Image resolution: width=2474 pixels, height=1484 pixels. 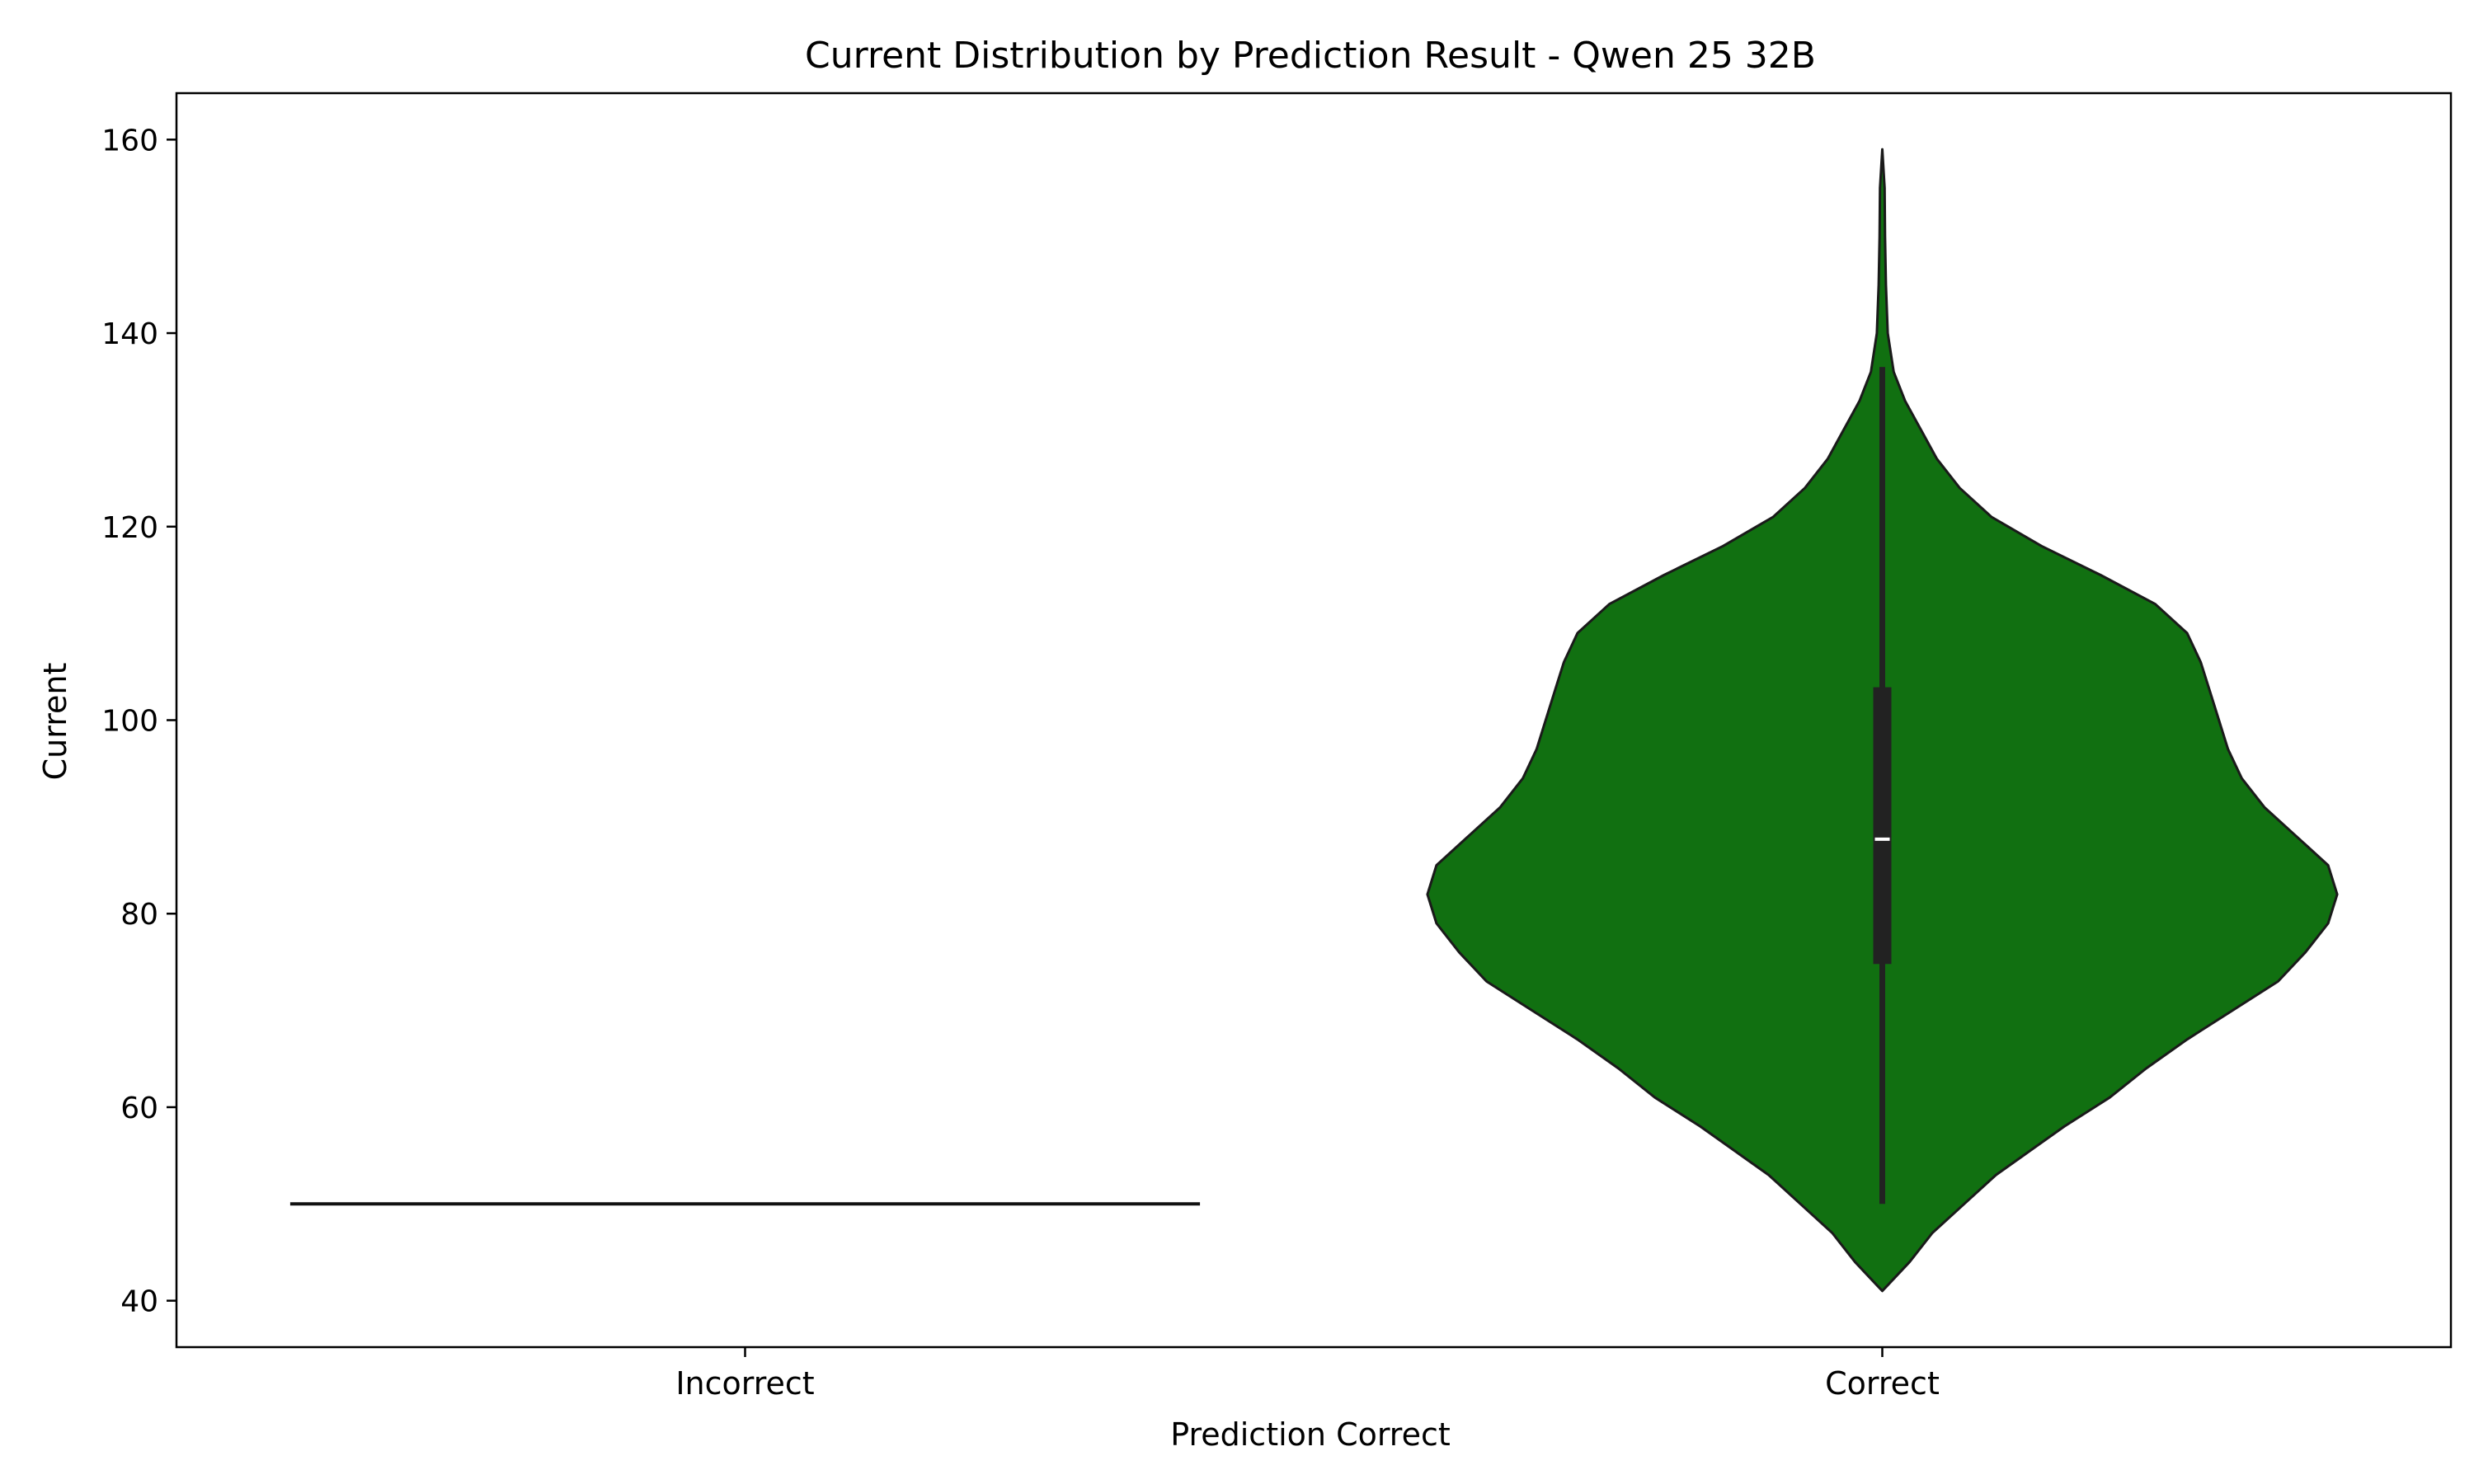 What do you see at coordinates (139, 915) in the screenshot?
I see `y-tick-label: 80` at bounding box center [139, 915].